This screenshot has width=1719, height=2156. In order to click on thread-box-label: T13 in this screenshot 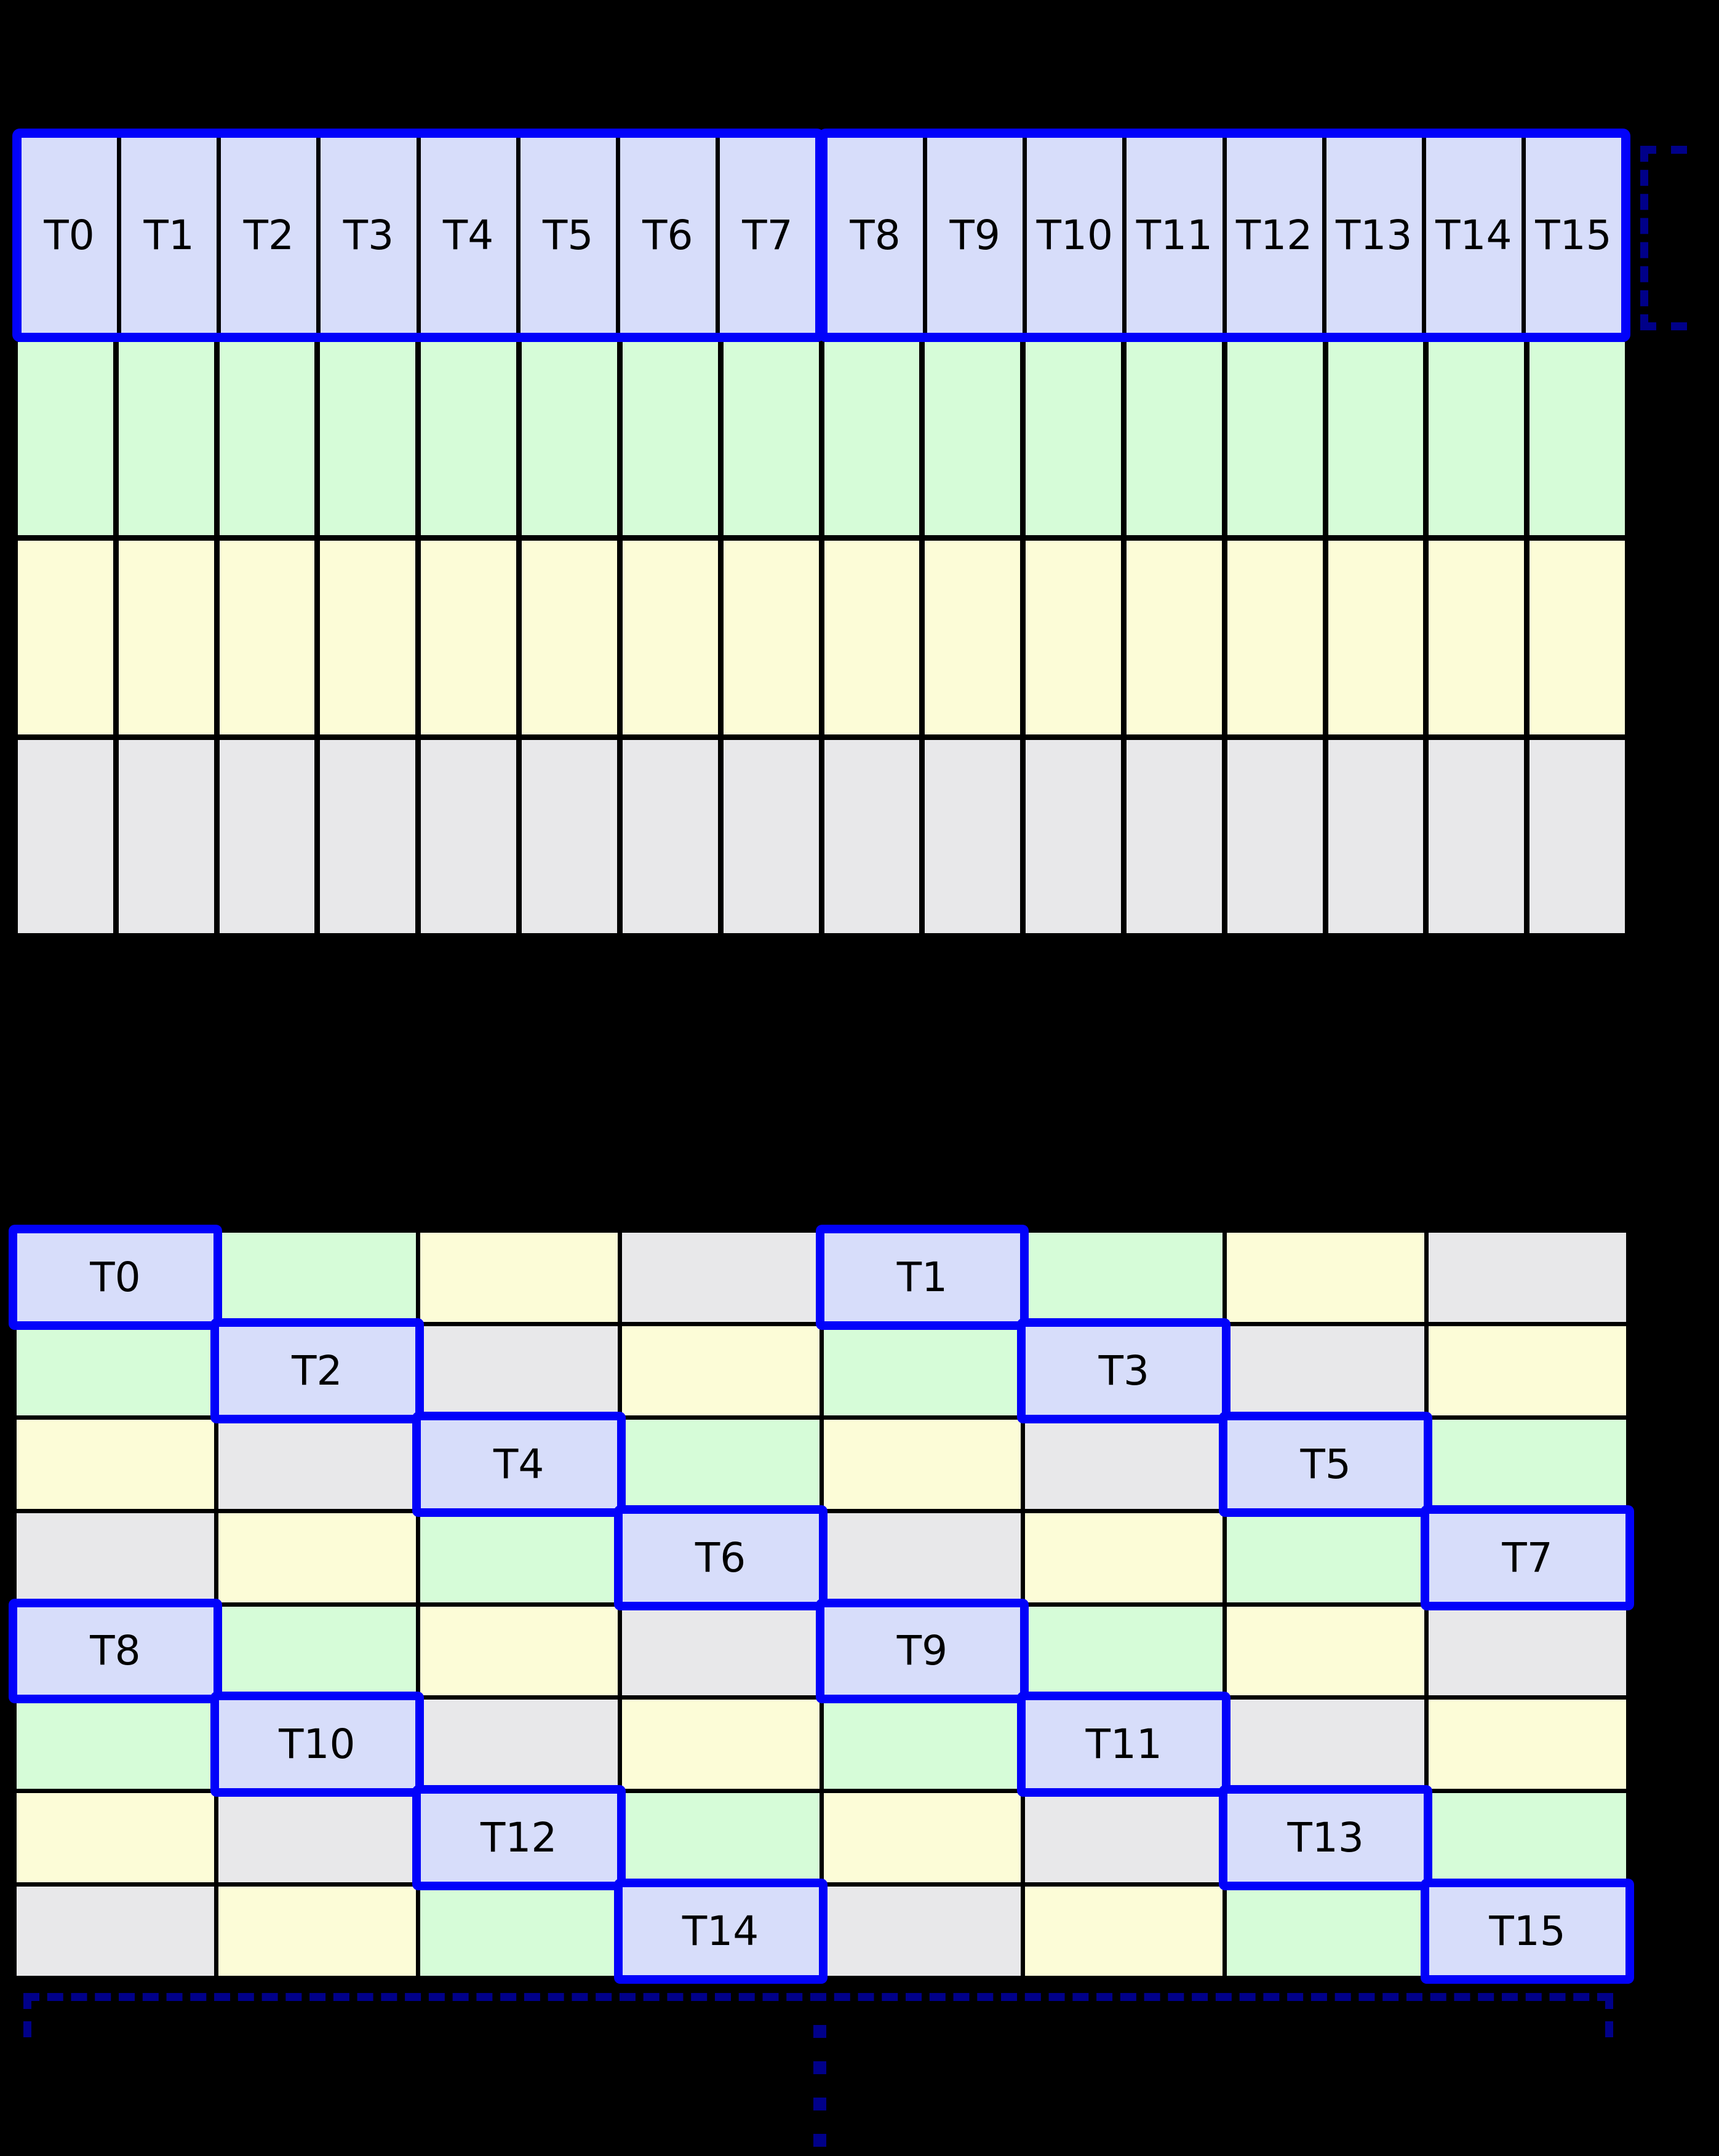, I will do `click(1325, 1838)`.